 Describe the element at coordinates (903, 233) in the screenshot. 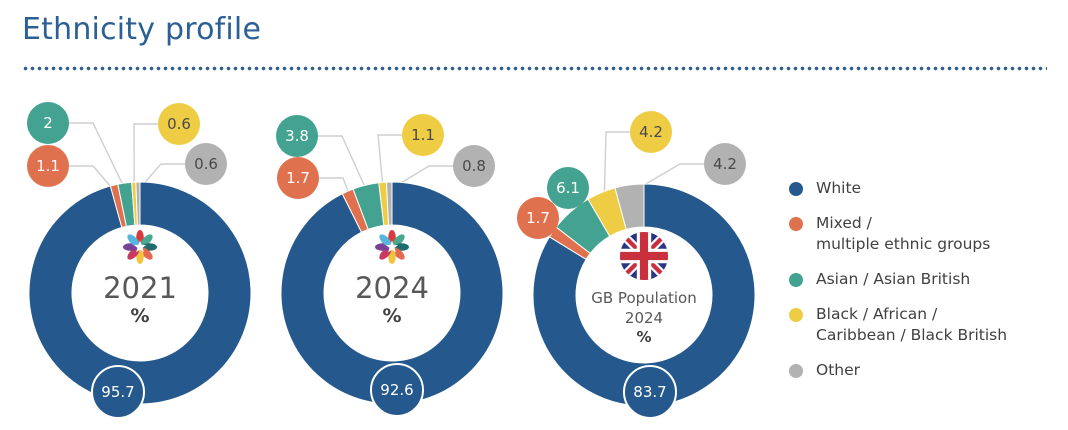

I see `legend-label-mixed: Mixed / multiple ethnic groups` at that location.